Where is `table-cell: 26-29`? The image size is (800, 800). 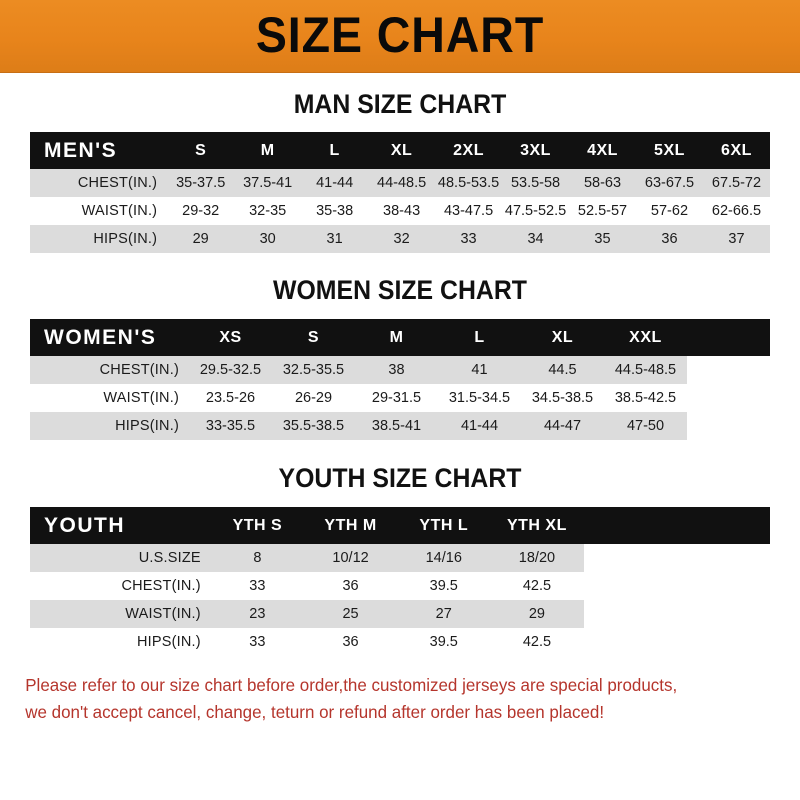
table-cell: 26-29 is located at coordinates (313, 398).